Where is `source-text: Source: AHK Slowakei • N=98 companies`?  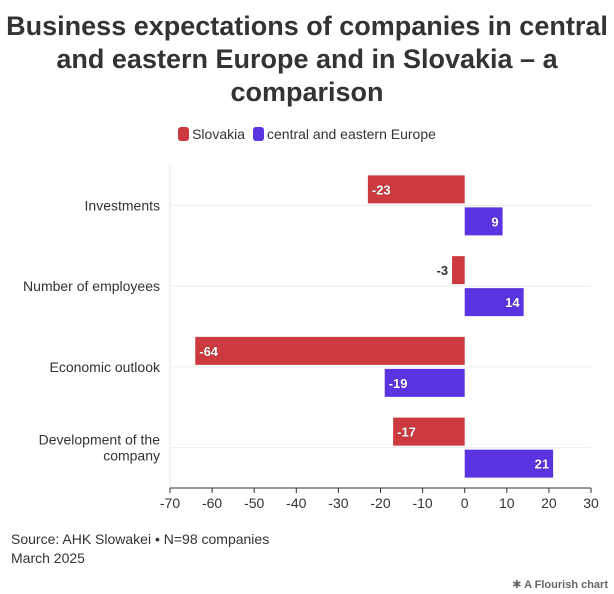
source-text: Source: AHK Slowakei • N=98 companies is located at coordinates (140, 539).